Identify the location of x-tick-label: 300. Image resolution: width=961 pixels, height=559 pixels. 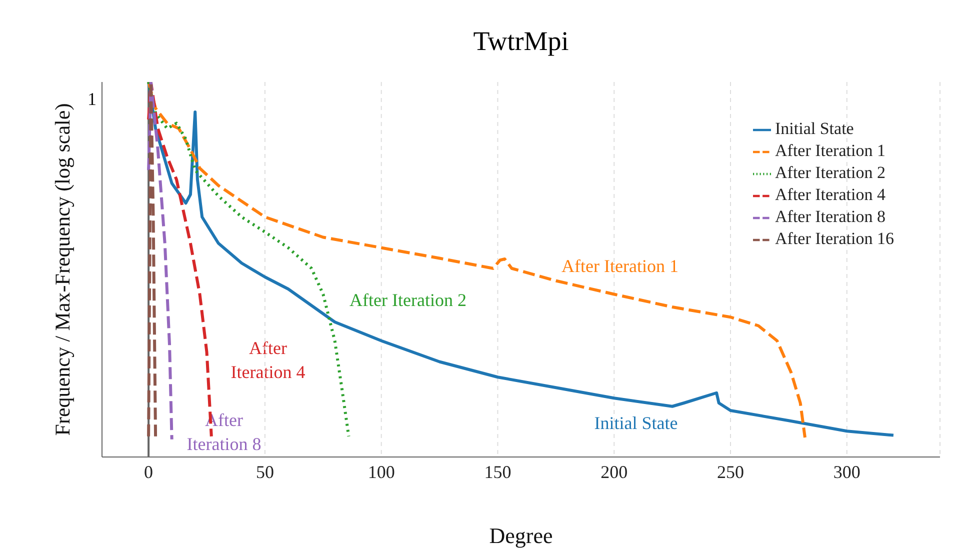
(846, 472).